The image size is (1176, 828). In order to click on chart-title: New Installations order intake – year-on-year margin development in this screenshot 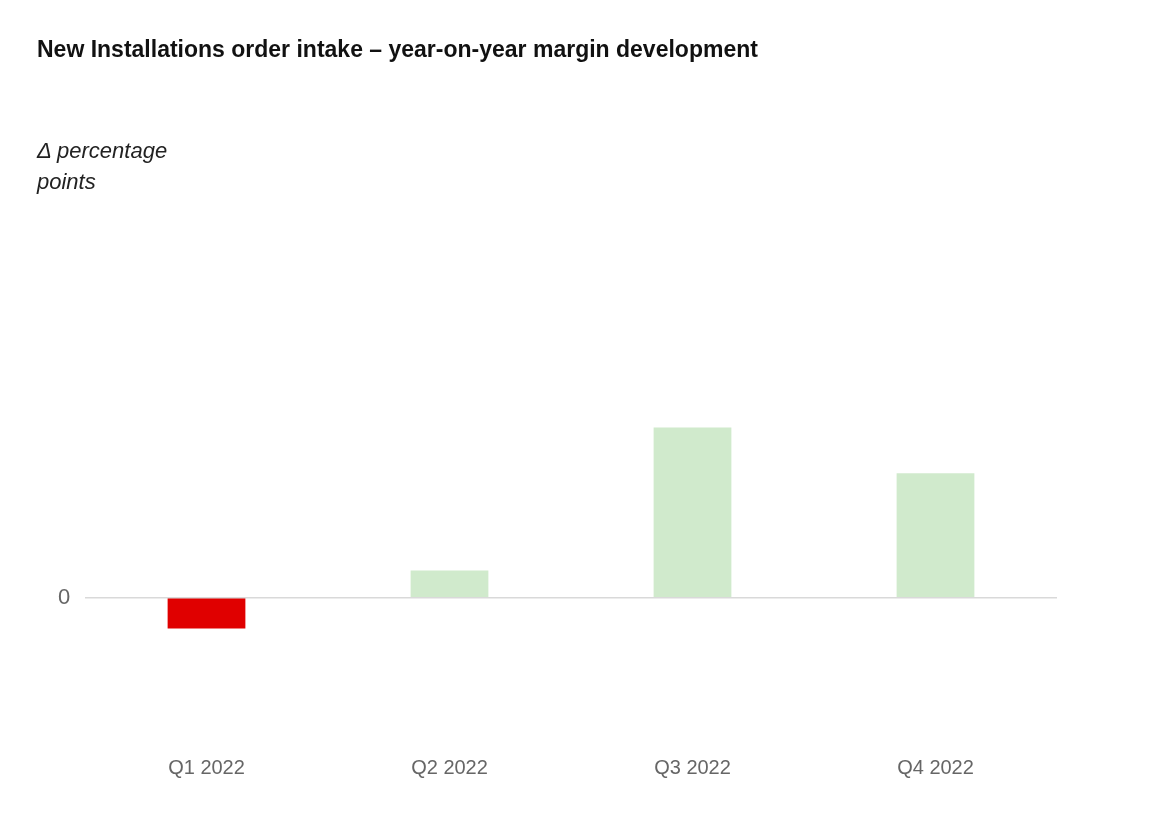, I will do `click(397, 49)`.